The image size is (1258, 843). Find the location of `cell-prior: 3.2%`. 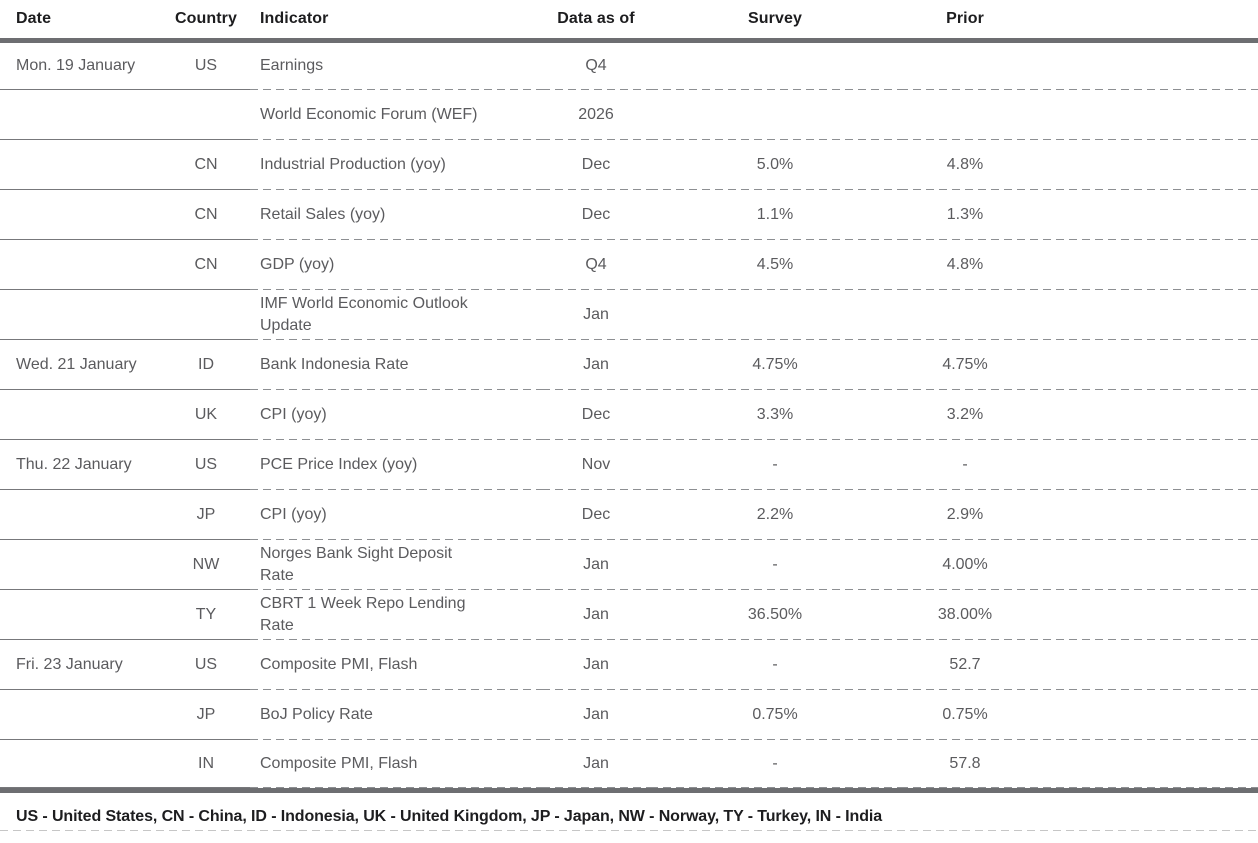

cell-prior: 3.2% is located at coordinates (965, 415).